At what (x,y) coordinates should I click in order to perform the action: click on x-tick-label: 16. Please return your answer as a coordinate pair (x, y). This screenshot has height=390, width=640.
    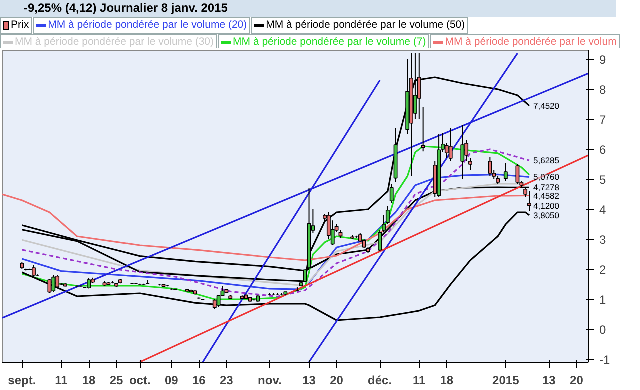
    Looking at the image, I should click on (199, 381).